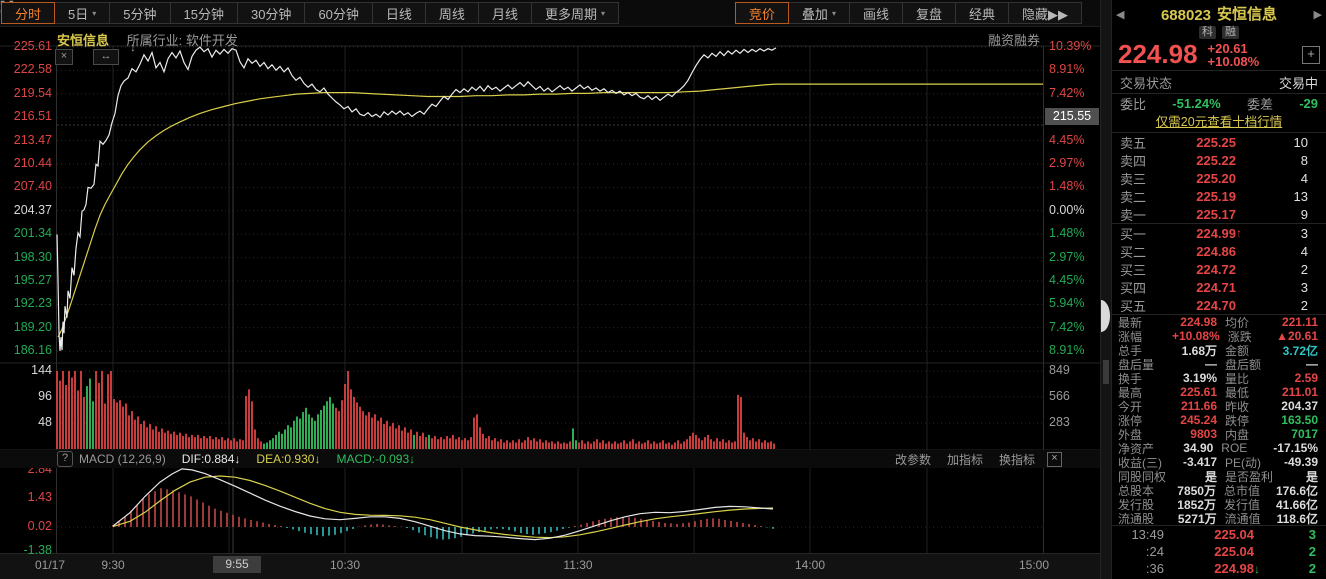 This screenshot has width=1326, height=579. I want to click on period-button: 60分钟, so click(338, 13).